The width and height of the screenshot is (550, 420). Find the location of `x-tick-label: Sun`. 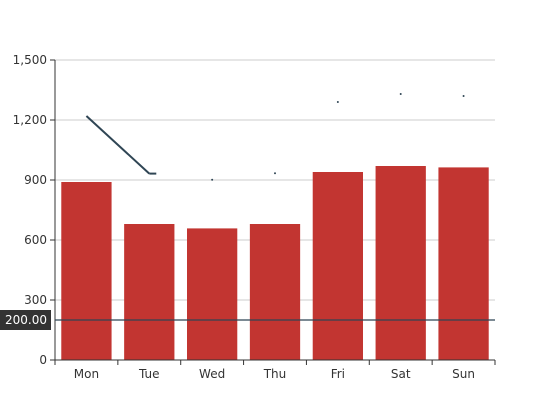

x-tick-label: Sun is located at coordinates (463, 374).